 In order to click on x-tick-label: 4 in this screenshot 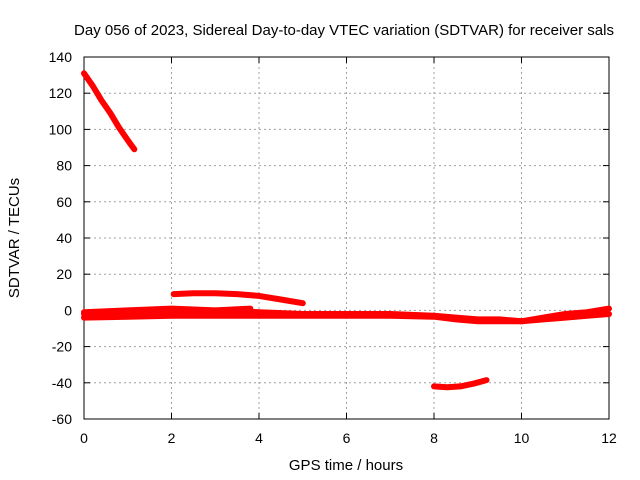, I will do `click(259, 438)`.